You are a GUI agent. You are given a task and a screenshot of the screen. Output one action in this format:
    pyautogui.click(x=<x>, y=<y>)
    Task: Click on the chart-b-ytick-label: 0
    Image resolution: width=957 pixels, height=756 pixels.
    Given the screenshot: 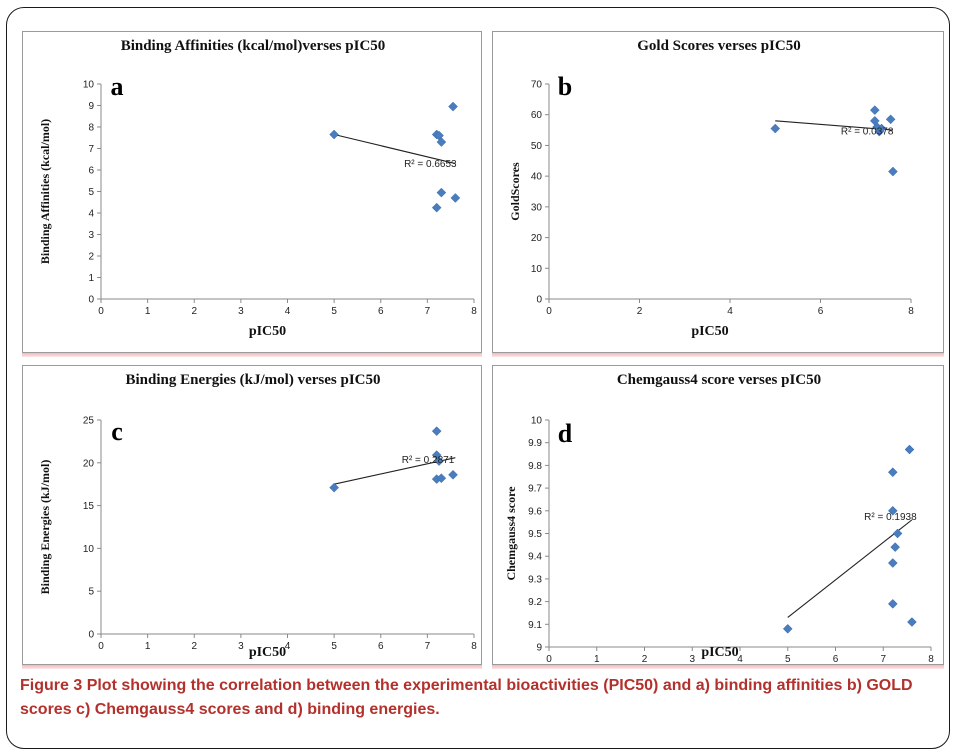 What is the action you would take?
    pyautogui.click(x=539, y=300)
    